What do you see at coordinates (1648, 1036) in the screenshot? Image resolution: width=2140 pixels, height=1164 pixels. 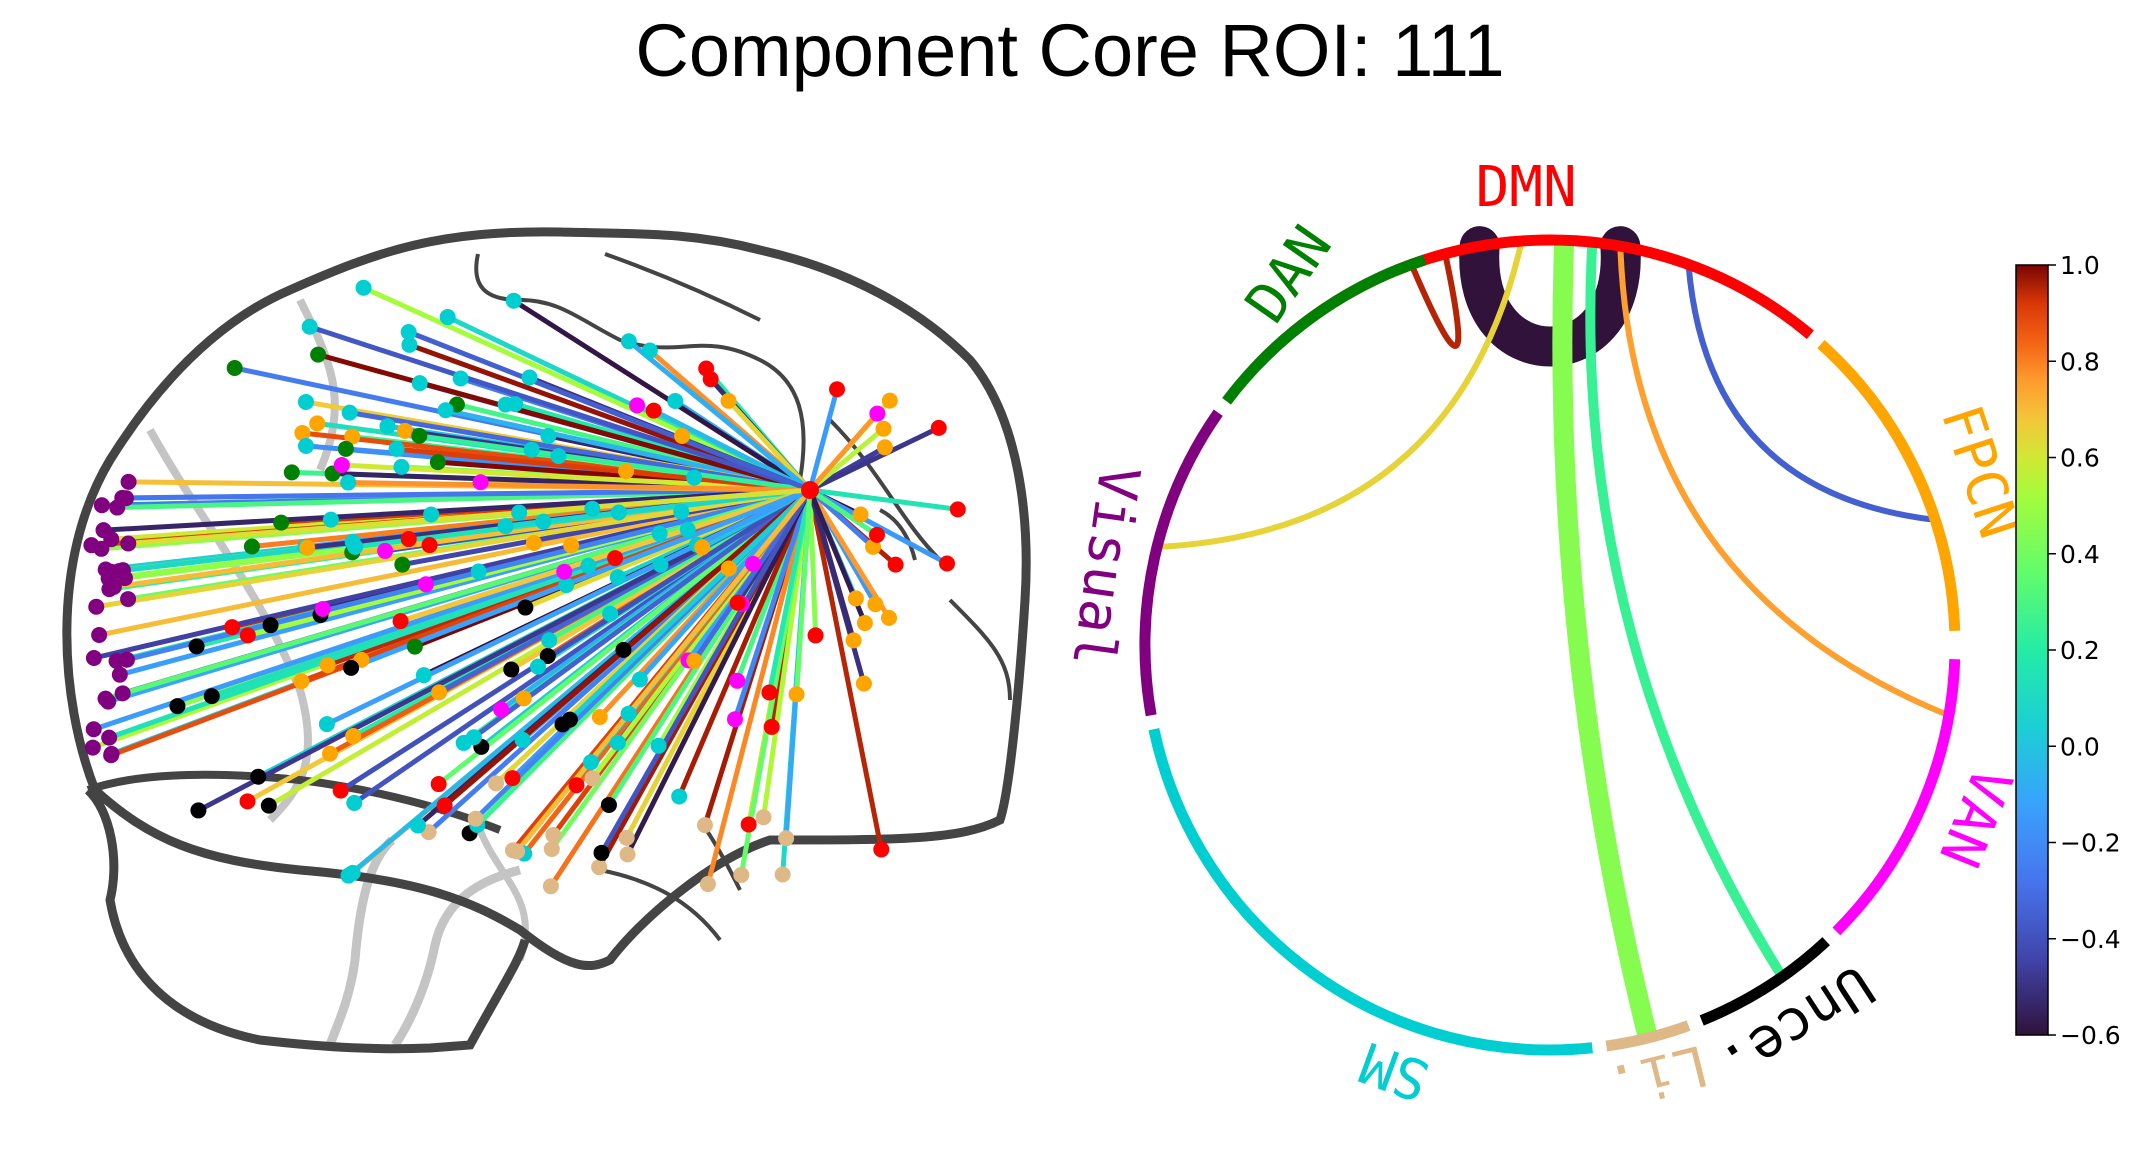 I see `arc-li` at bounding box center [1648, 1036].